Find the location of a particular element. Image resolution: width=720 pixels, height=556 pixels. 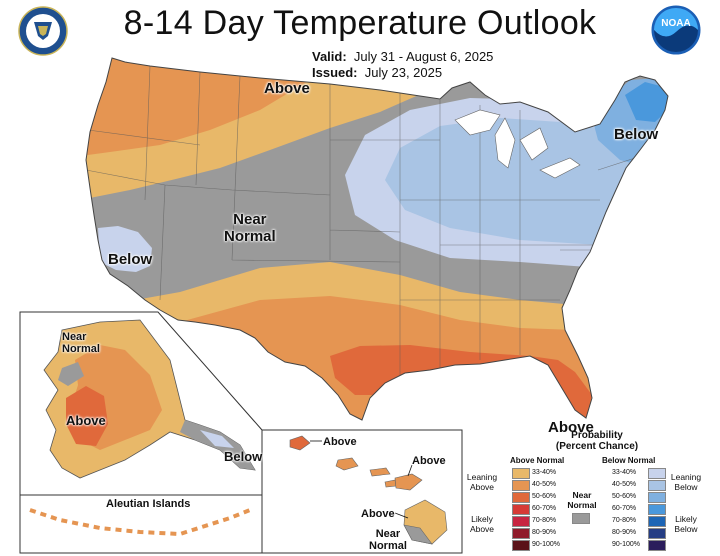

legend-above-range: 70-80% is located at coordinates (544, 520).